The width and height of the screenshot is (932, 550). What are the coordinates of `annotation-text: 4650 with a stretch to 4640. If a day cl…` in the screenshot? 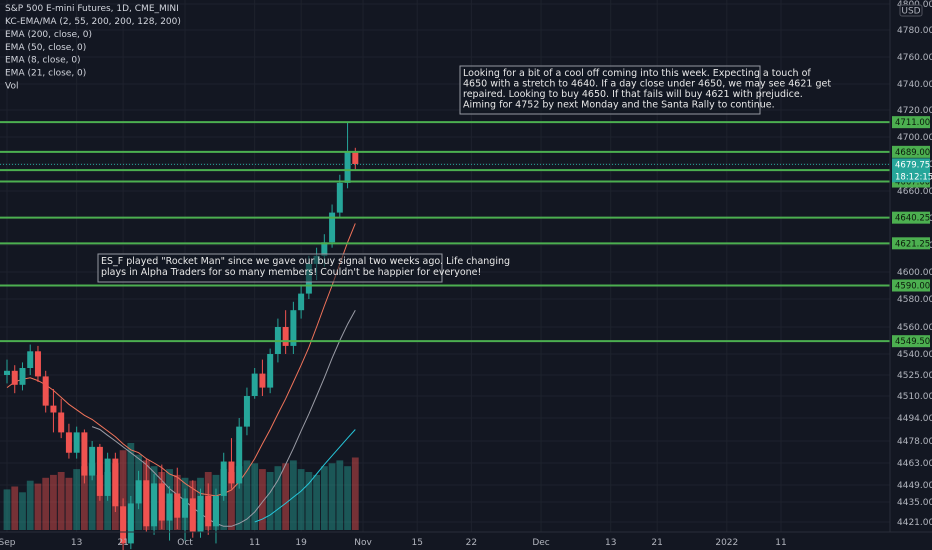 It's located at (647, 84).